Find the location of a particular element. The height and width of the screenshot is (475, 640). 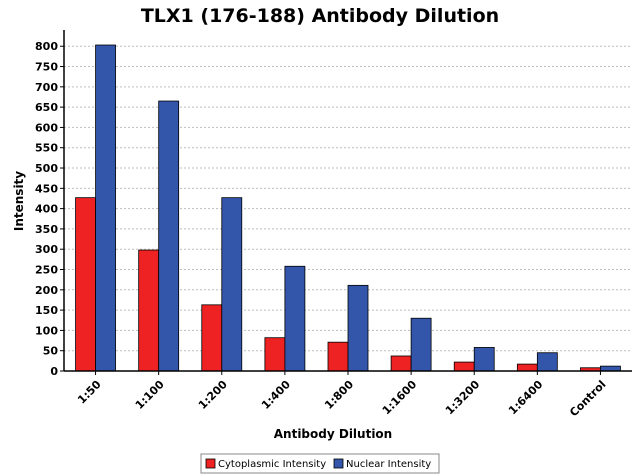

y-axis-label: Intensity is located at coordinates (19, 201).